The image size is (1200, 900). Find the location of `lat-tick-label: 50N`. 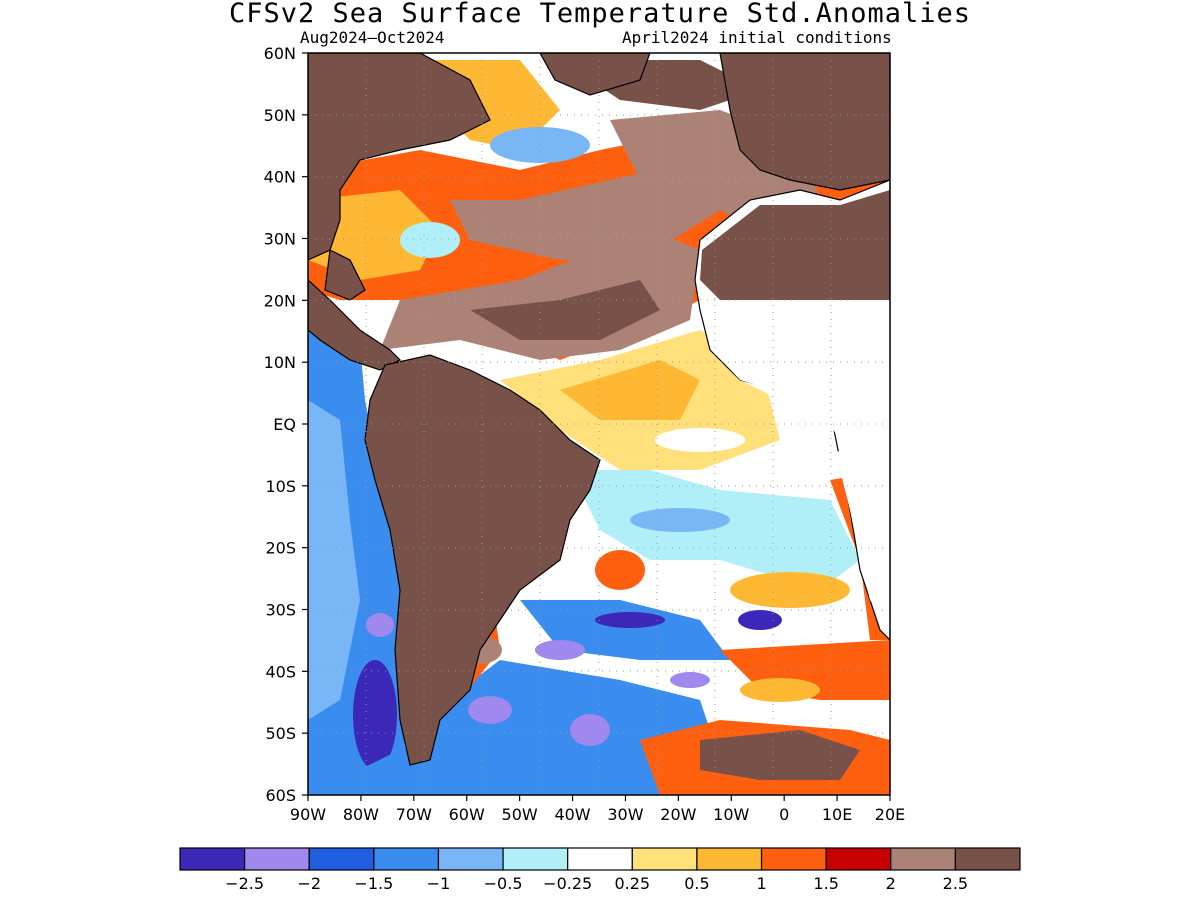

lat-tick-label: 50N is located at coordinates (280, 115).